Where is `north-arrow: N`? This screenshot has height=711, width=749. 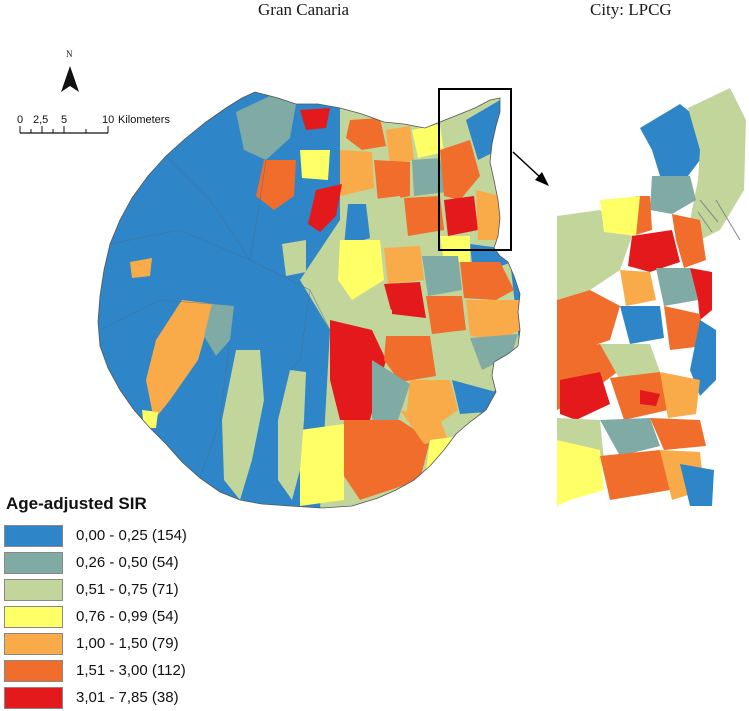 north-arrow: N is located at coordinates (70, 70).